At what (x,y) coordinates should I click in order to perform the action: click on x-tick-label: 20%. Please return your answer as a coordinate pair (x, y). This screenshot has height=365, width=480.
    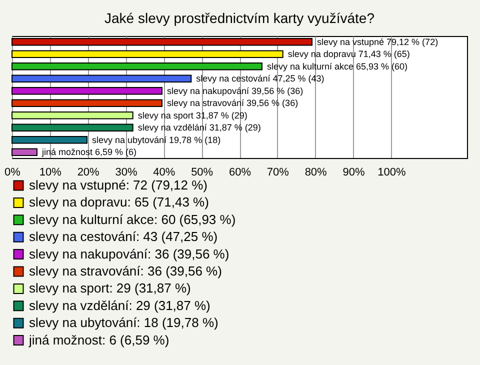
    Looking at the image, I should click on (88, 172).